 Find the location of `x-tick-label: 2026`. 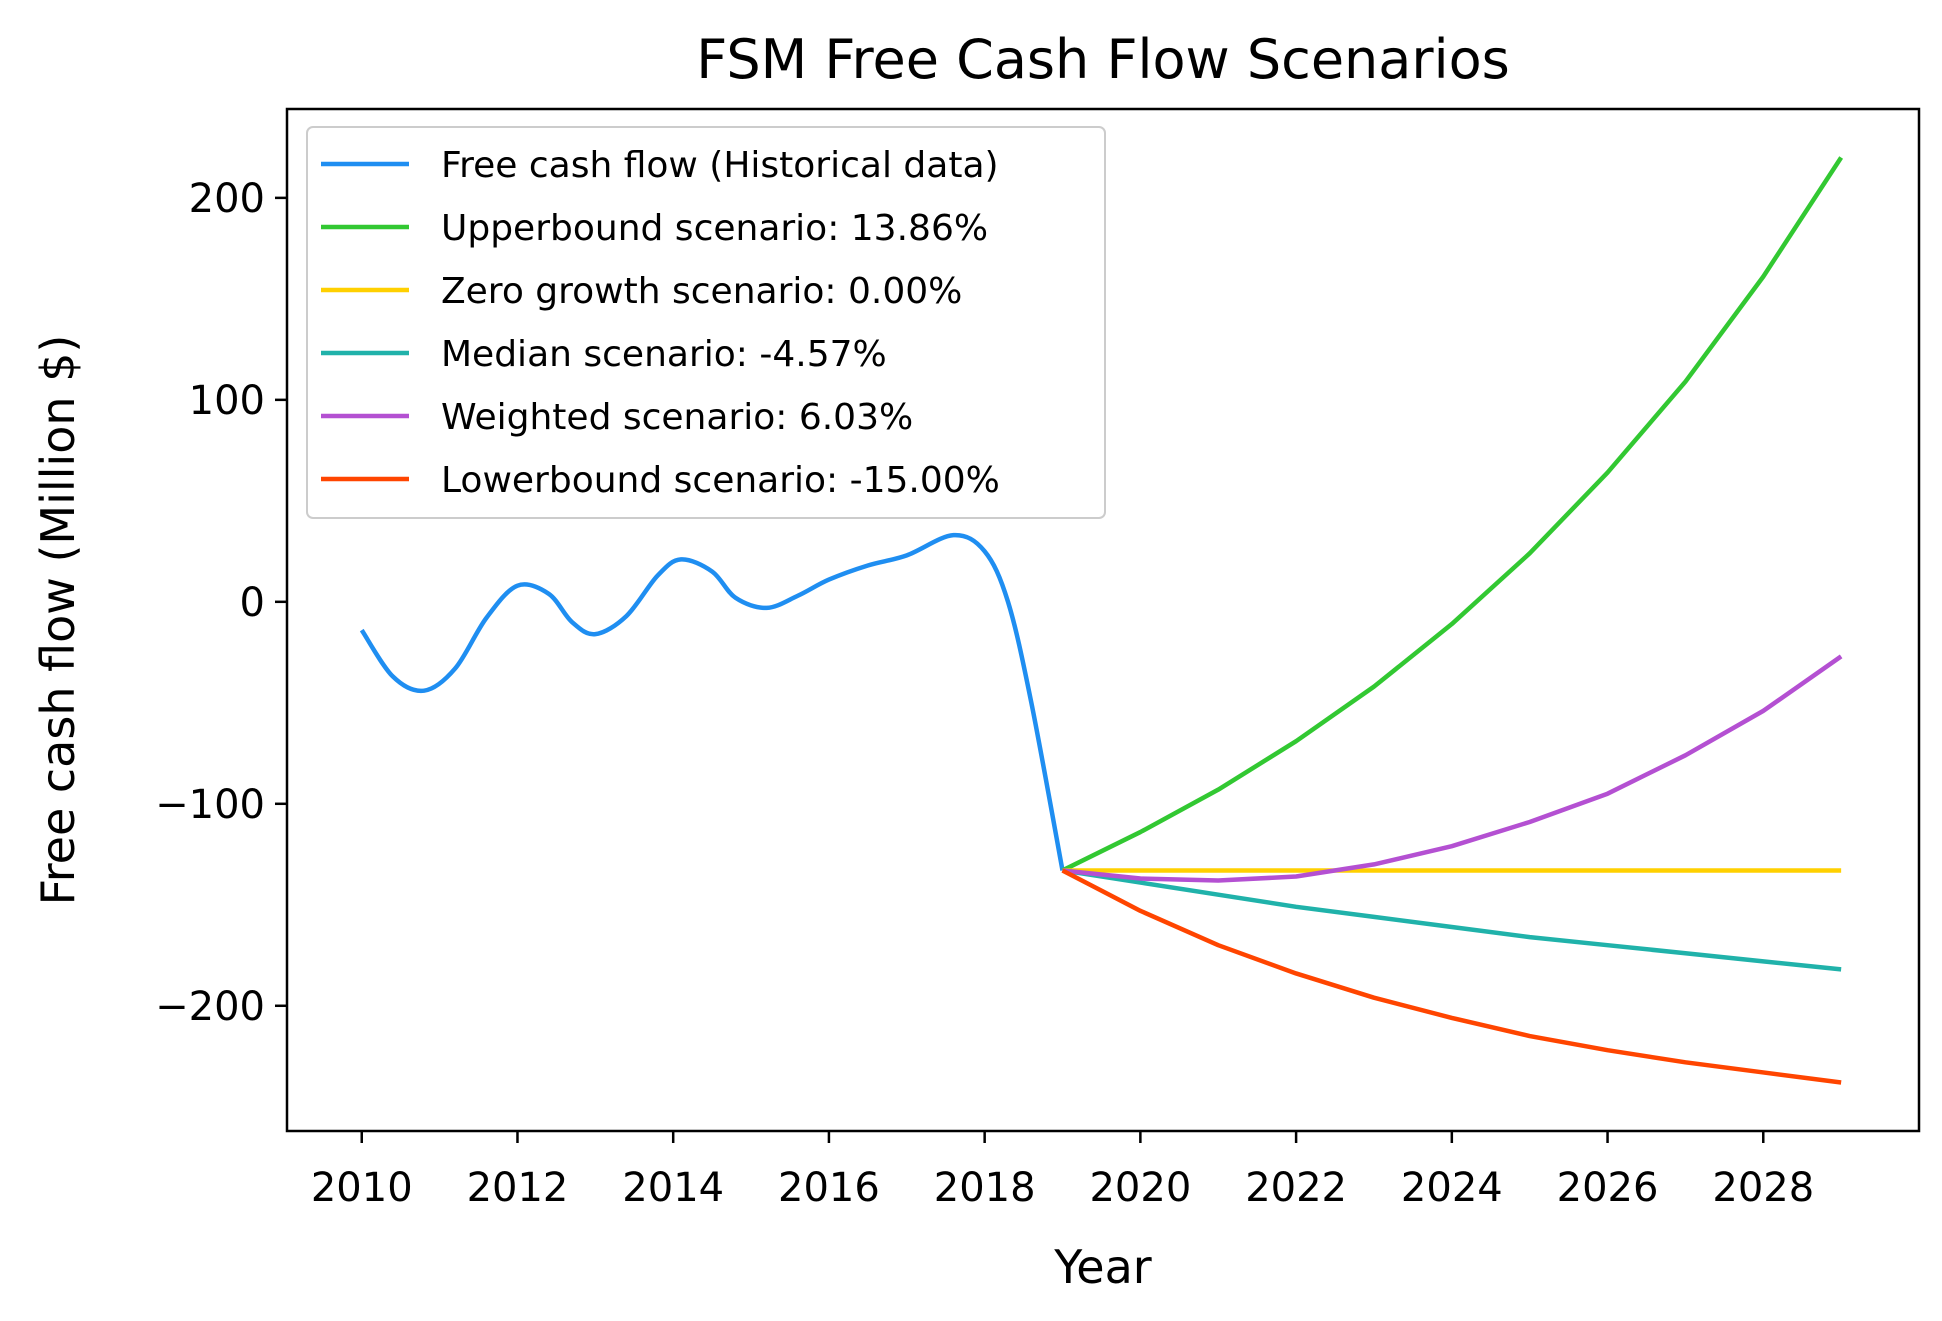

x-tick-label: 2026 is located at coordinates (1608, 1188).